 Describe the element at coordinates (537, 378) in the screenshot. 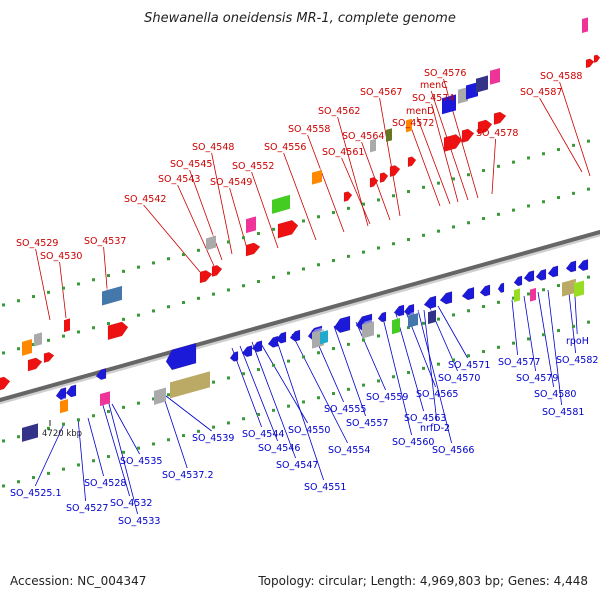

I see `gene-label: SO_4579` at that location.